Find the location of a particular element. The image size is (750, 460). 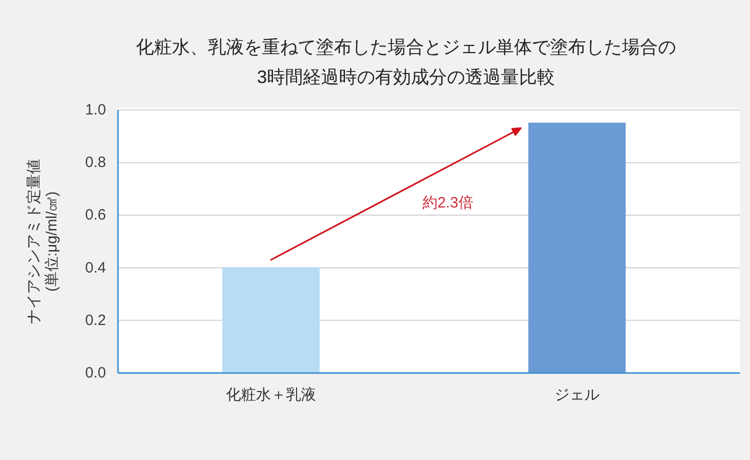

y-axis-title: ナイアシンアミド定量値 is located at coordinates (34, 241).